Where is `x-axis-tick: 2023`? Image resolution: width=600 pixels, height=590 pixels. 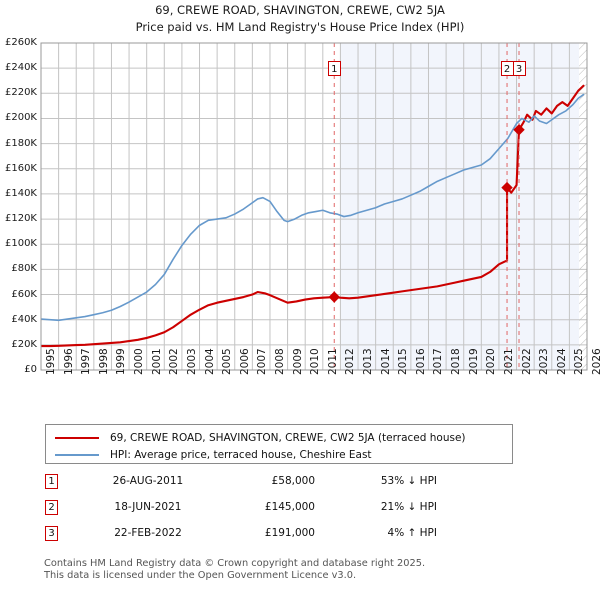 x-axis-tick: 2023 is located at coordinates (544, 361).